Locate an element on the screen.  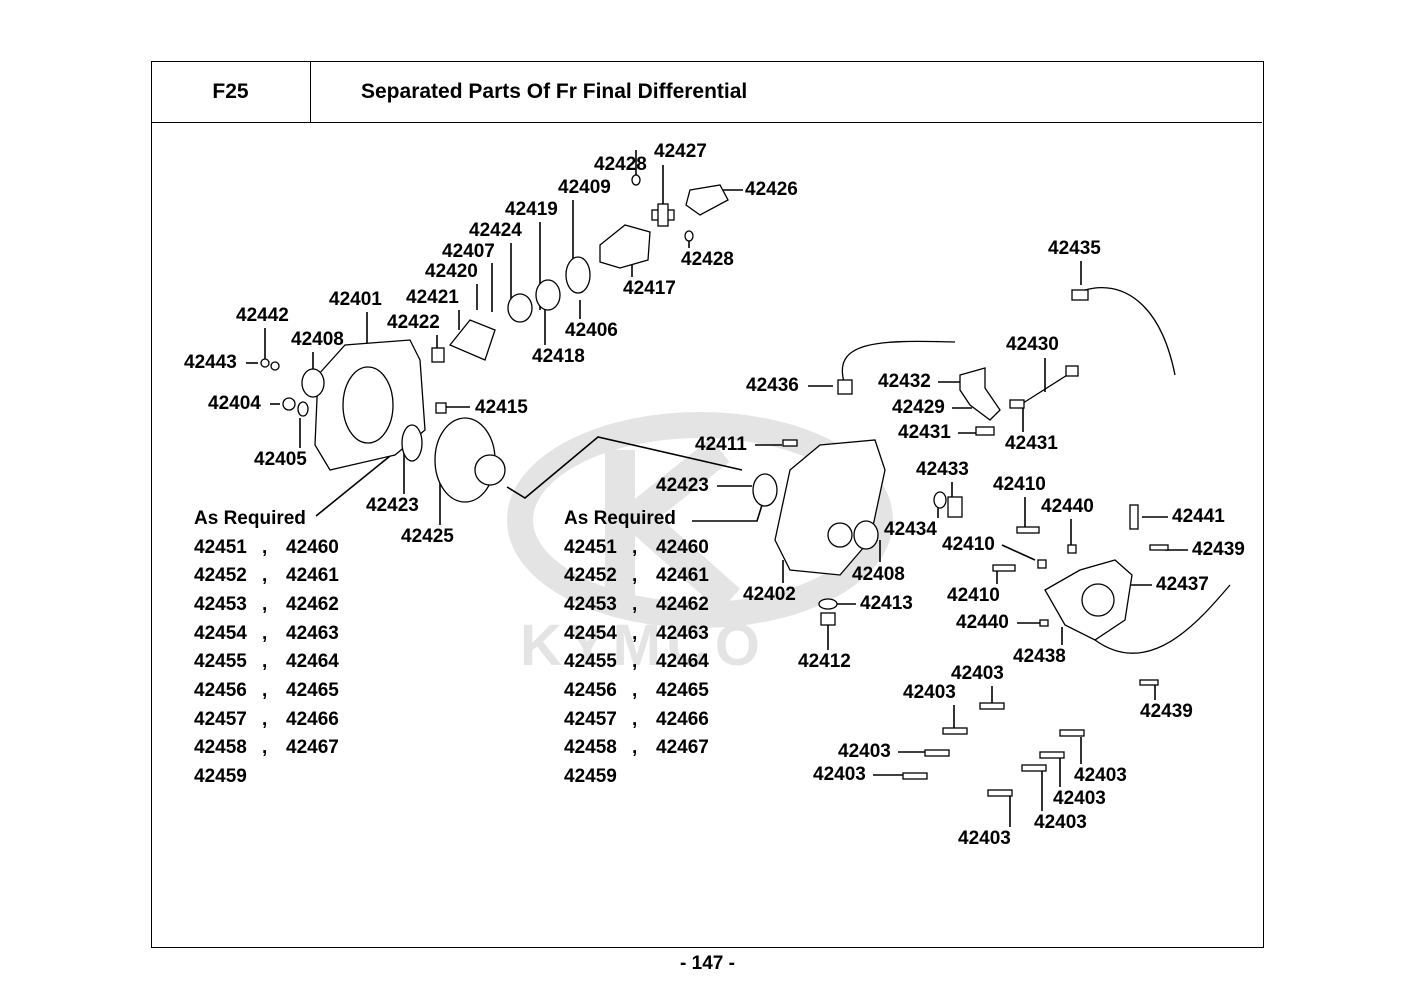
spring-part is located at coordinates (1000, 417).